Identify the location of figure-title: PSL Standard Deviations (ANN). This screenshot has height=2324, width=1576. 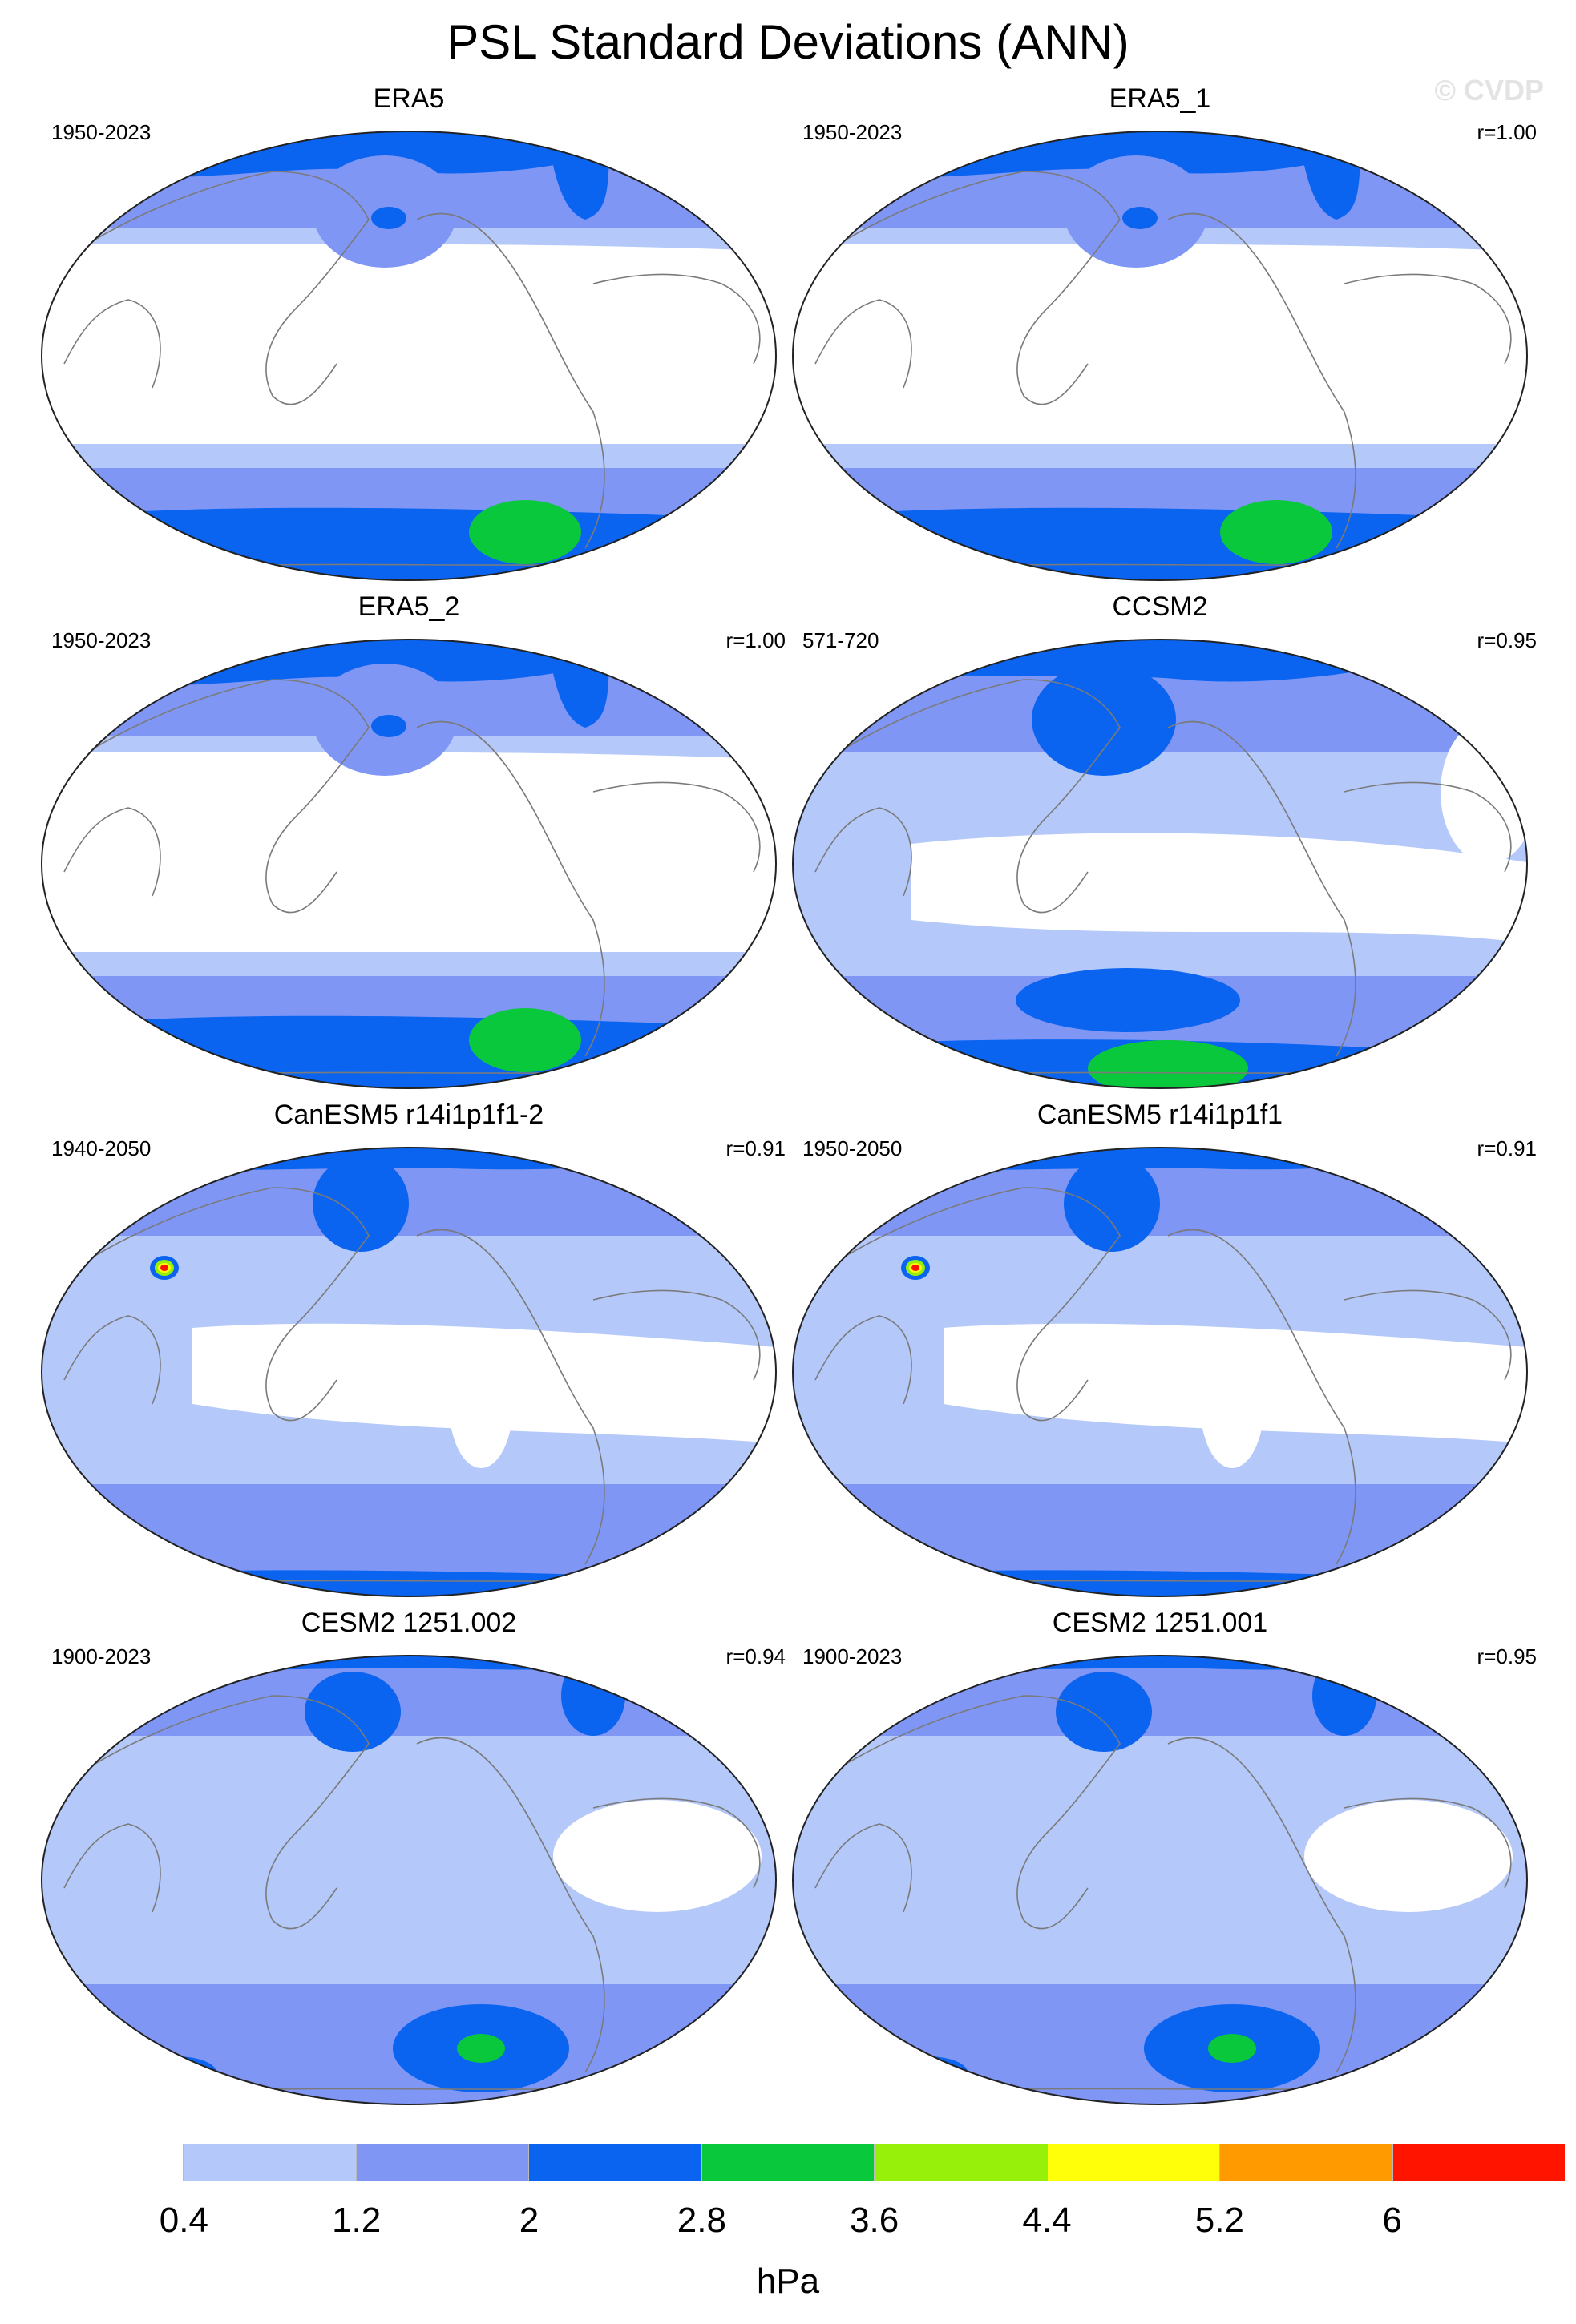
(788, 42).